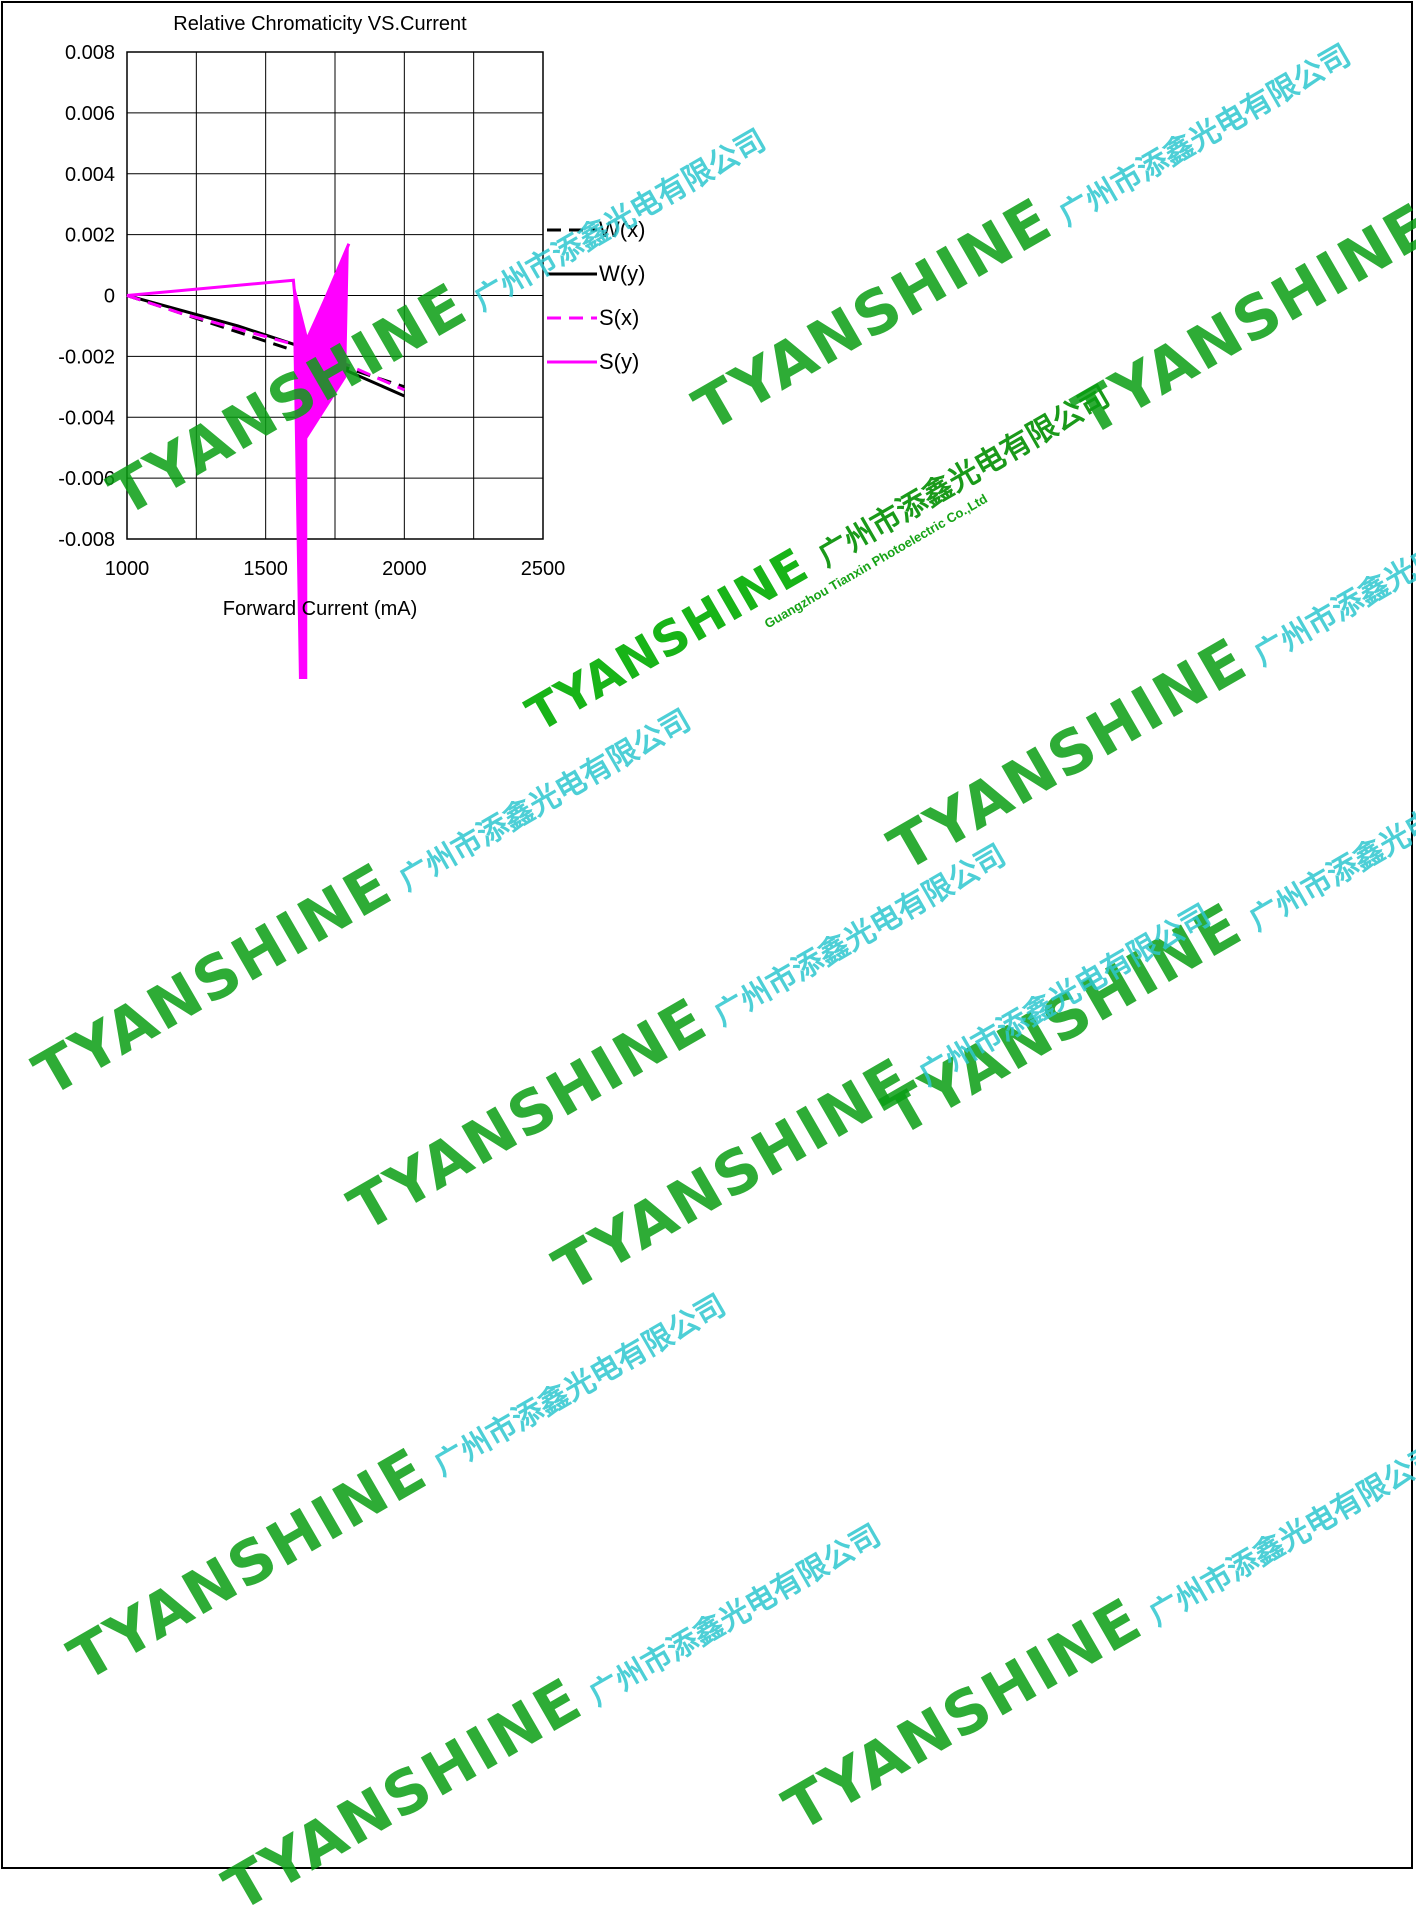 The image size is (1416, 1925). I want to click on x-tick-labels: 1000 1500 2000 2500, so click(335, 569).